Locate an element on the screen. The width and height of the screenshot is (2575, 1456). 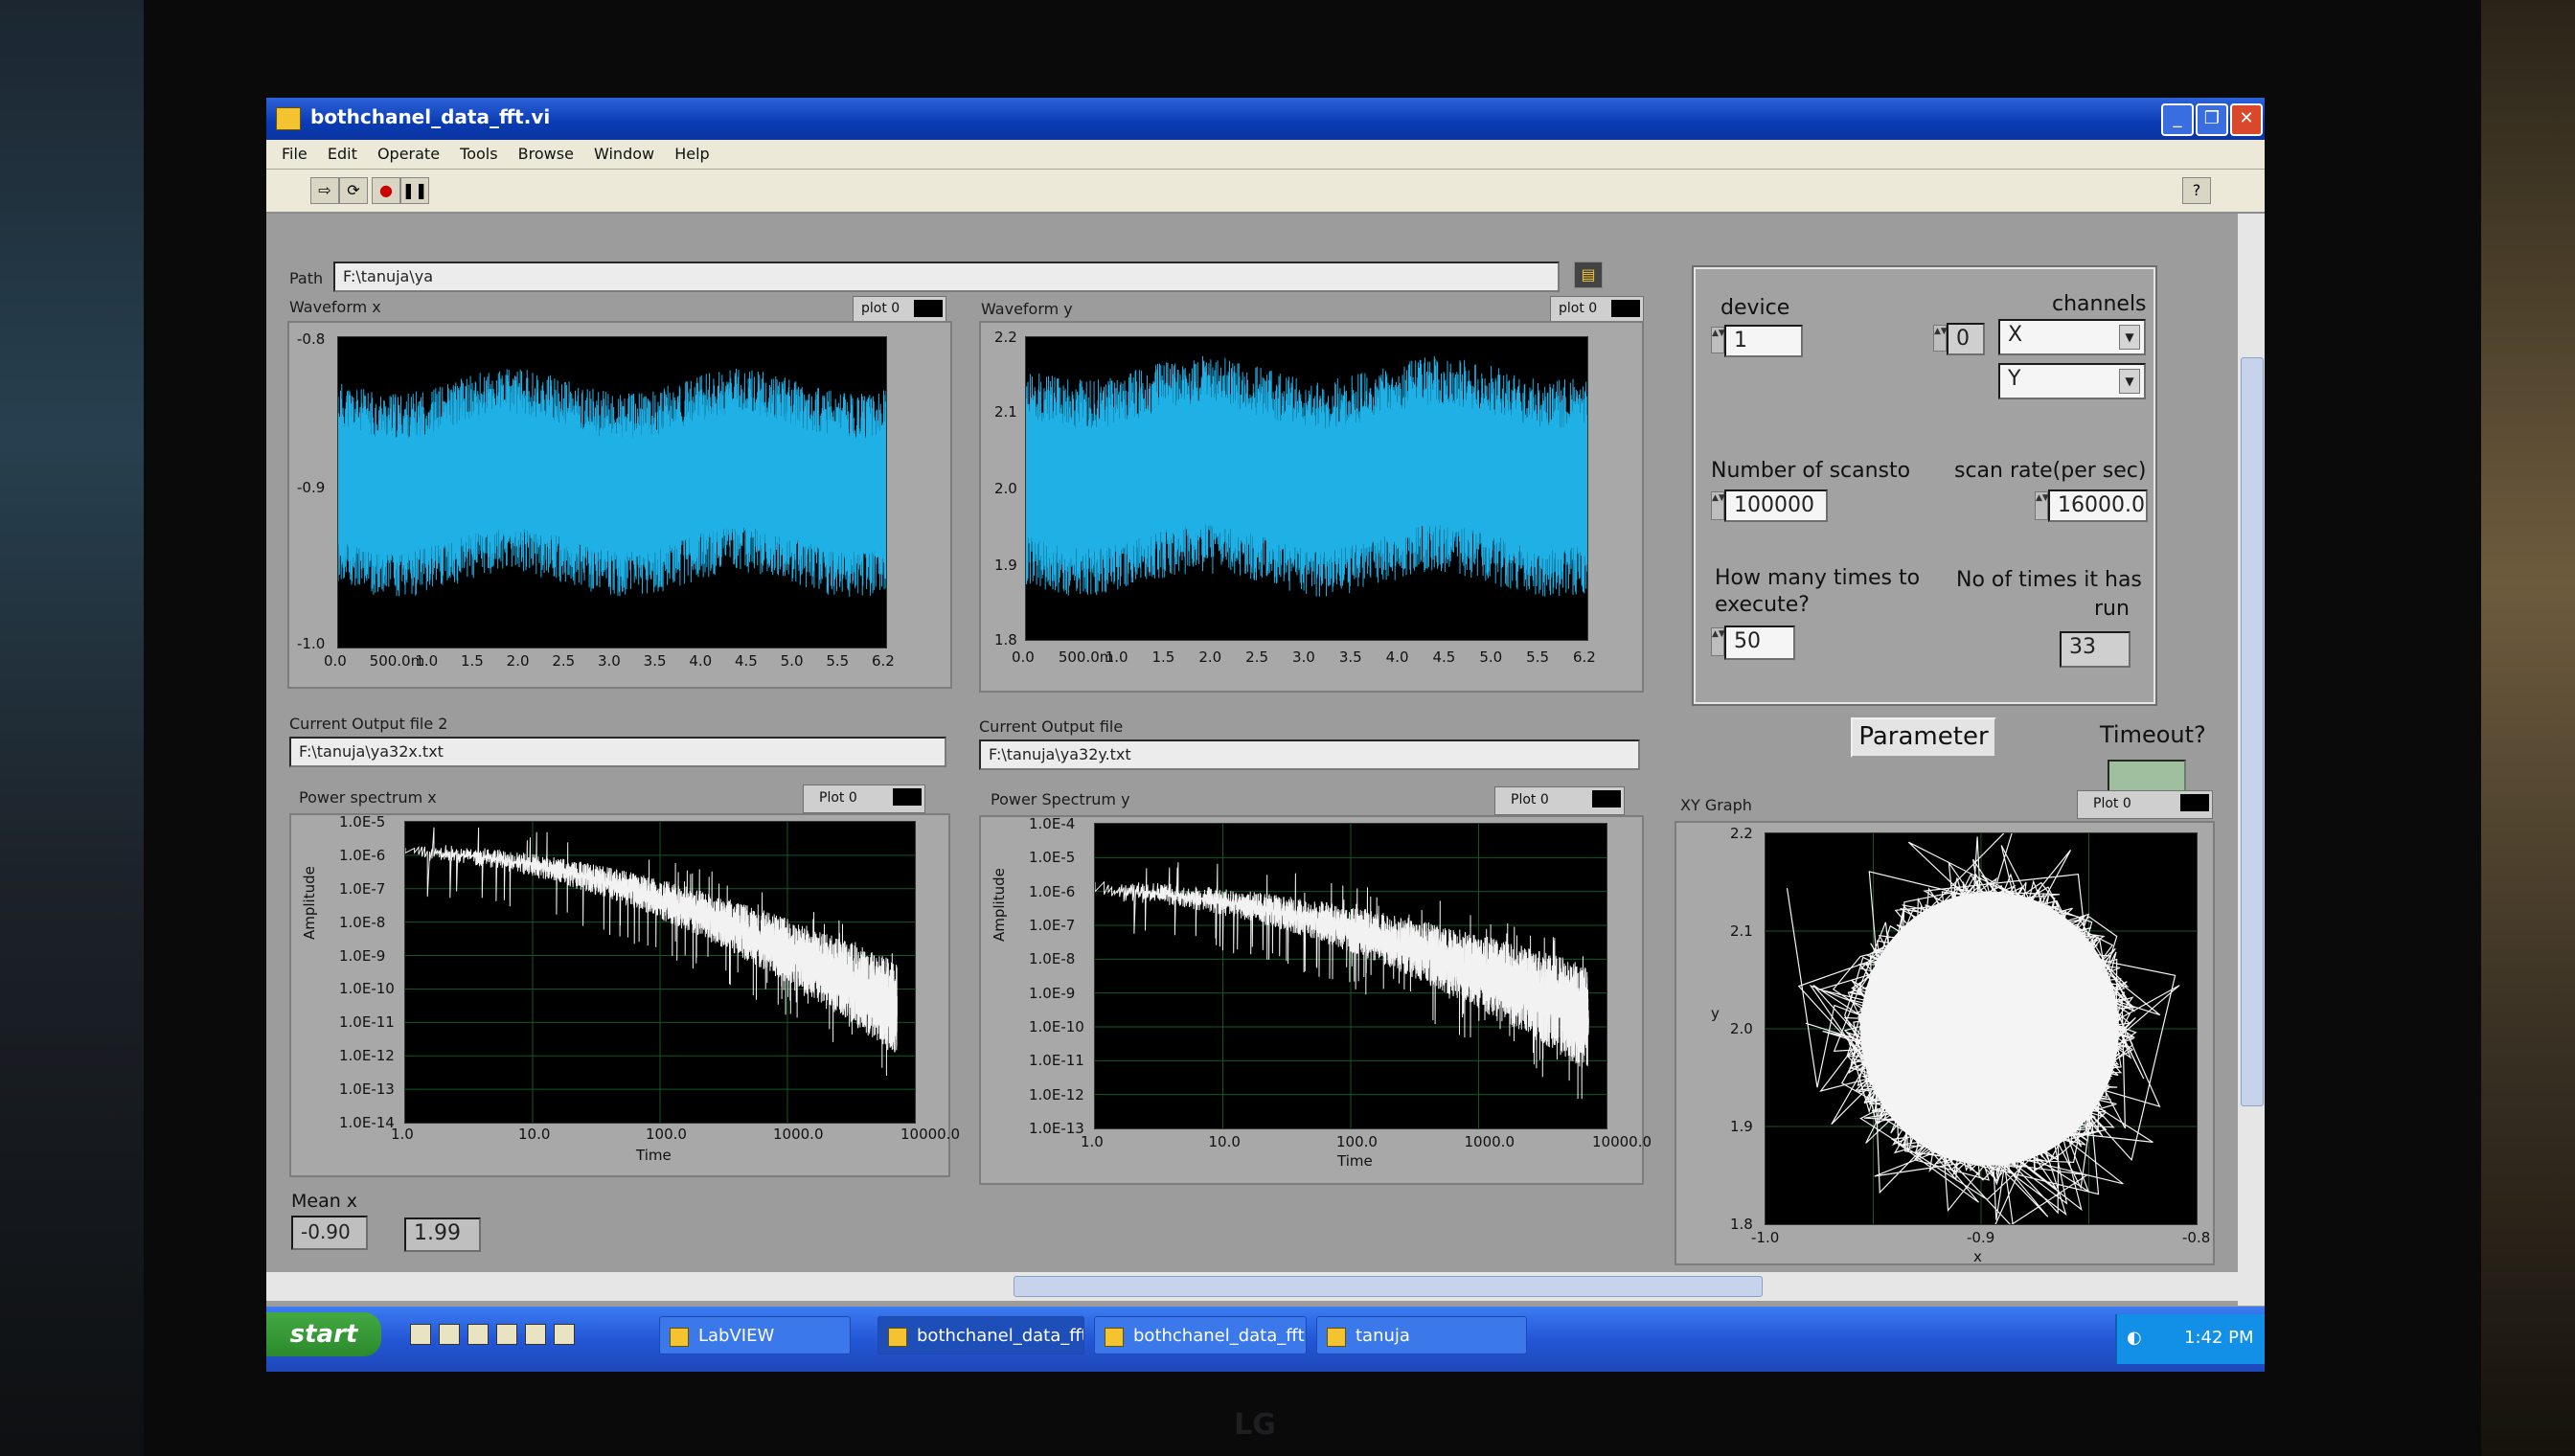
window-titlebar: bothchanel_data_fft.vi _ ❐ ✕ is located at coordinates (1265, 119).